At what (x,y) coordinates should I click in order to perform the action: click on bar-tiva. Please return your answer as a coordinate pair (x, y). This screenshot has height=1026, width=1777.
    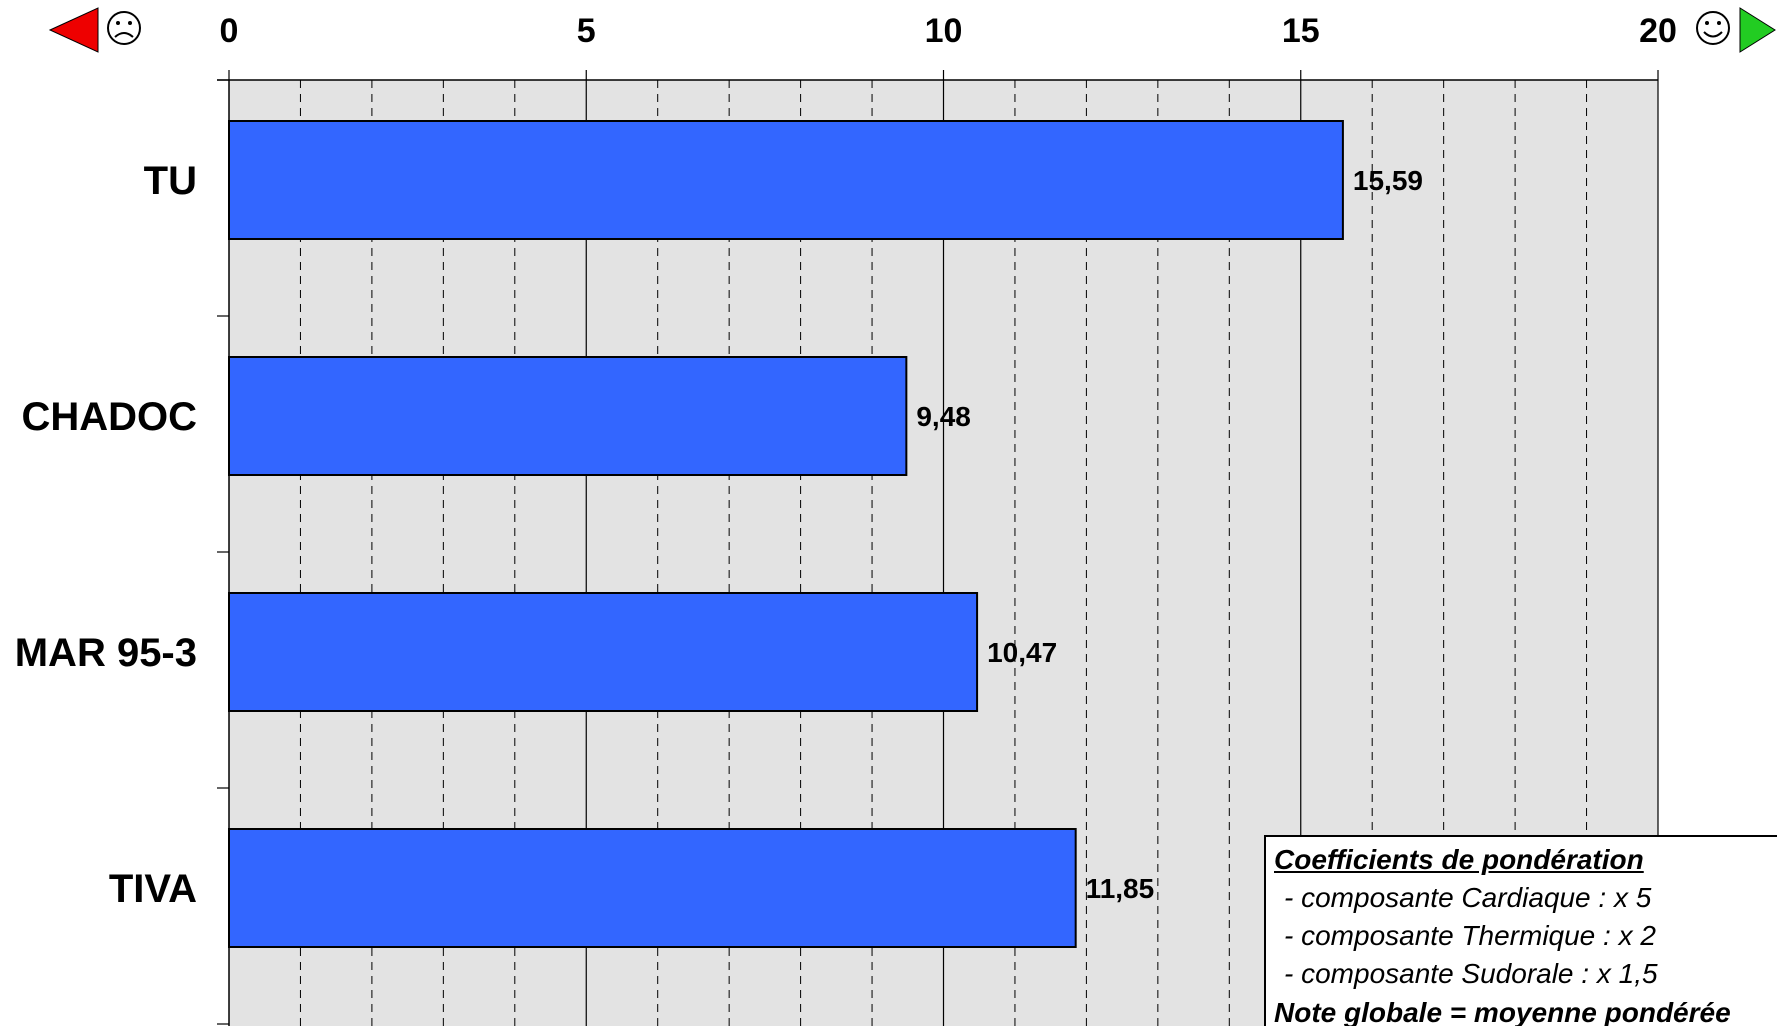
    Looking at the image, I should click on (652, 888).